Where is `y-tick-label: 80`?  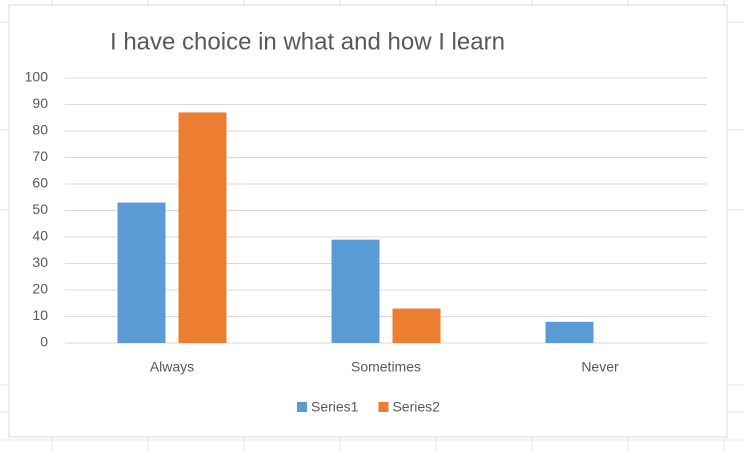
y-tick-label: 80 is located at coordinates (40, 130).